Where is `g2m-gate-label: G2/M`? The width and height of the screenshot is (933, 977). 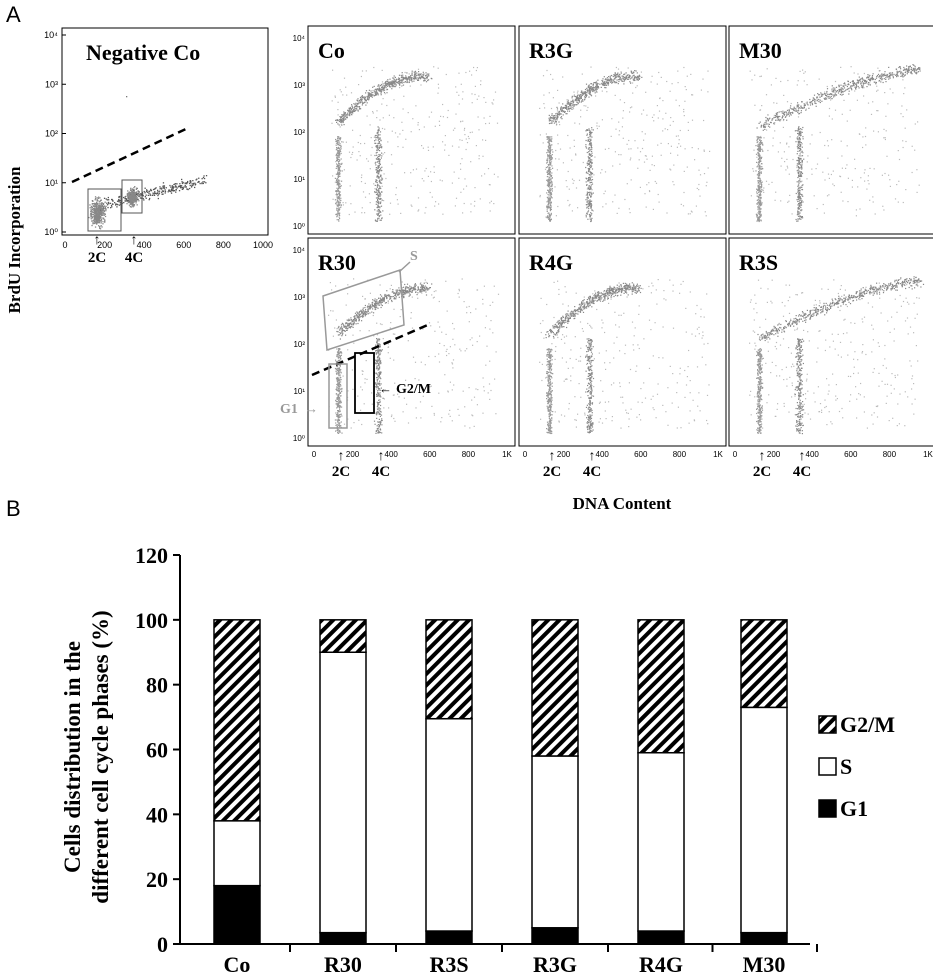 g2m-gate-label: G2/M is located at coordinates (413, 389).